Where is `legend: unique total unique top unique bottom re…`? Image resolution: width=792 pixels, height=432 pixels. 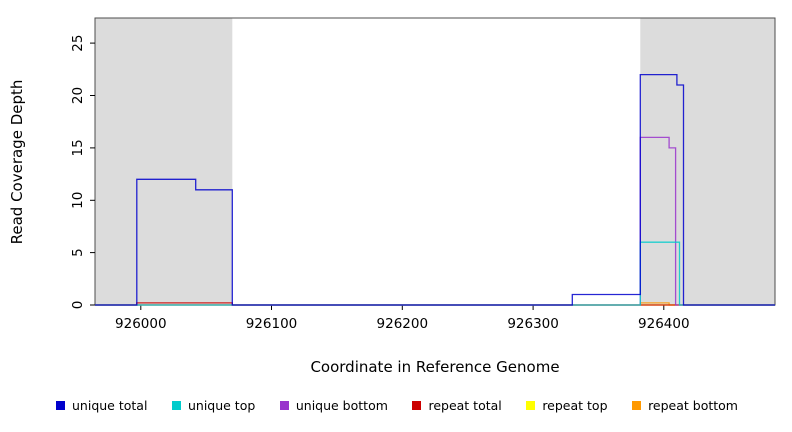
legend: unique total unique top unique bottom re… is located at coordinates (396, 409).